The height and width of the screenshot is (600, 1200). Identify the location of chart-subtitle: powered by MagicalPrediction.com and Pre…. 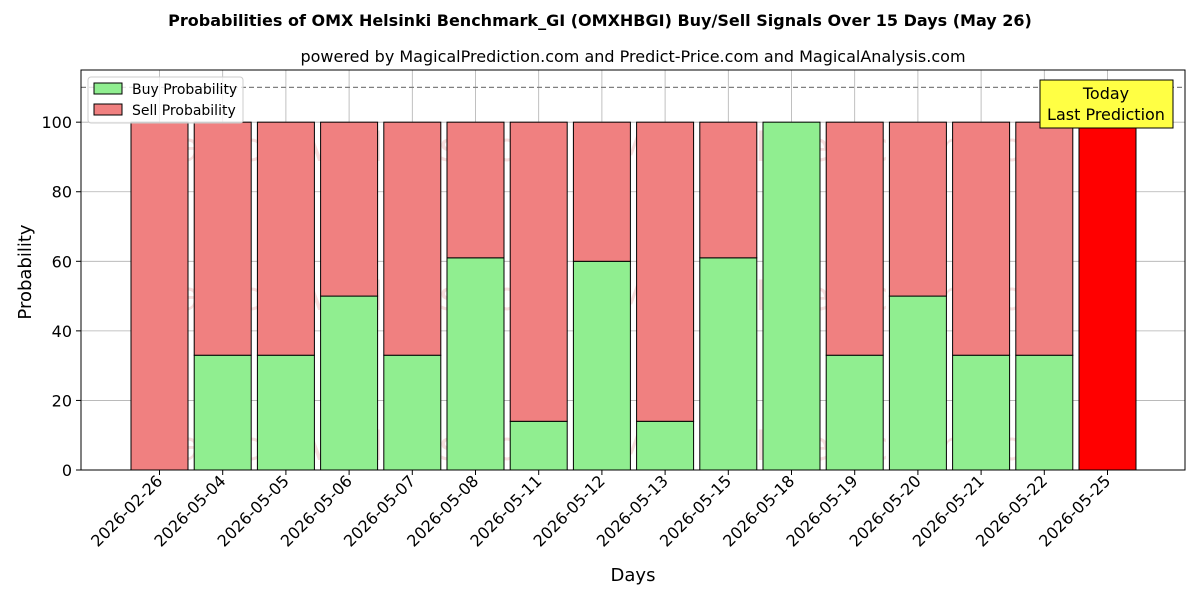
(632, 56).